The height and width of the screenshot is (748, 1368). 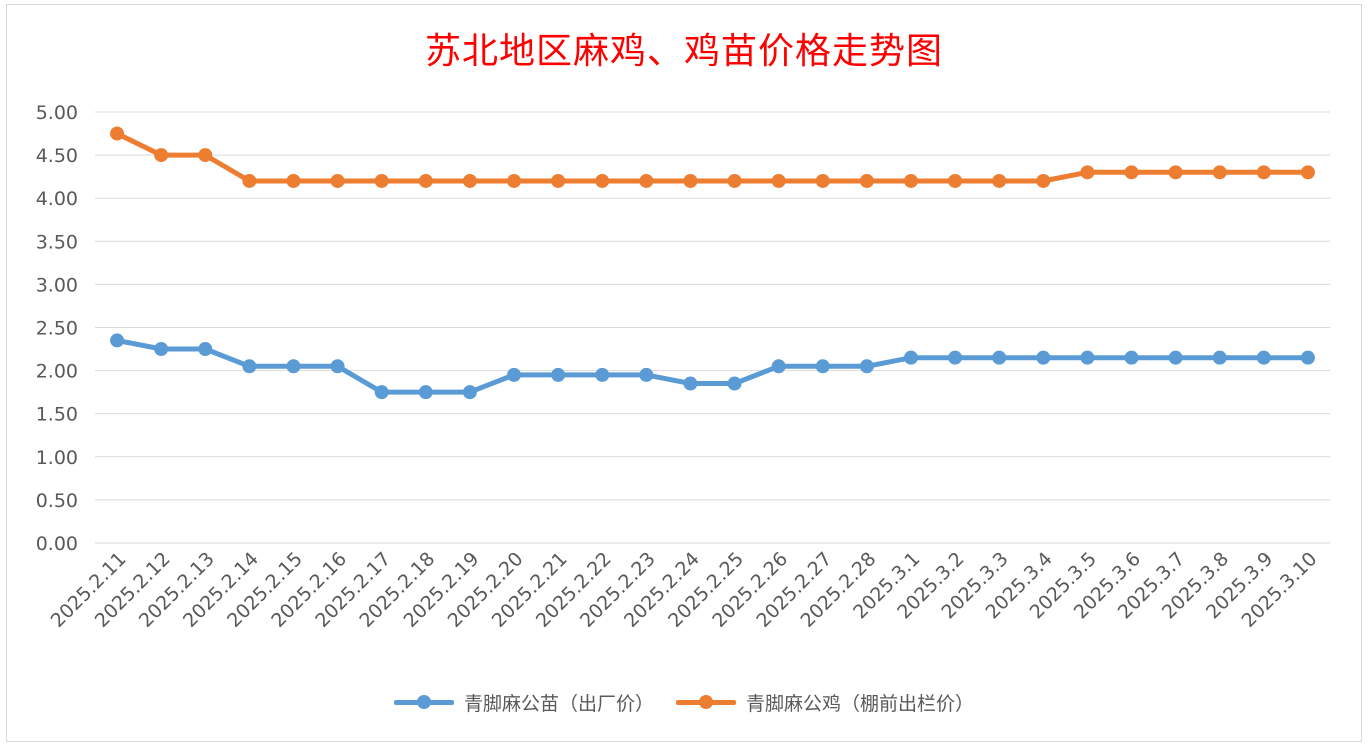 I want to click on y-tick-label: 2.50, so click(x=57, y=329).